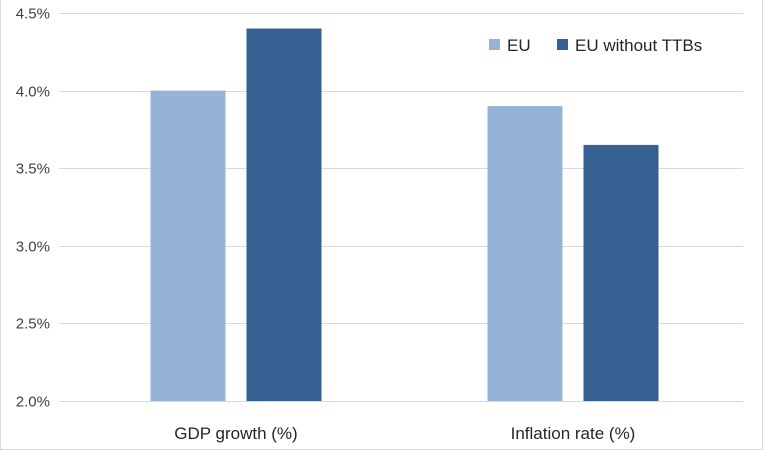 Image resolution: width=763 pixels, height=450 pixels. Describe the element at coordinates (235, 433) in the screenshot. I see `x-category-label: GDP growth (%)` at that location.